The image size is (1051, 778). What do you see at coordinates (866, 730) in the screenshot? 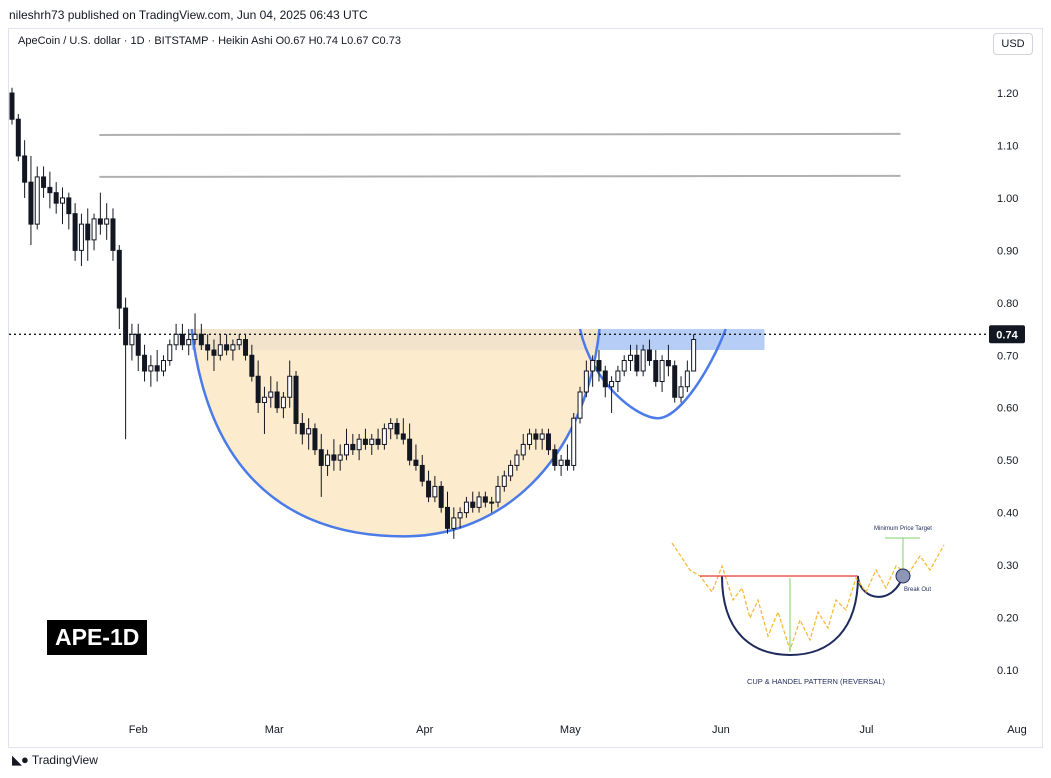
I see `x-tick-label: Jul` at bounding box center [866, 730].